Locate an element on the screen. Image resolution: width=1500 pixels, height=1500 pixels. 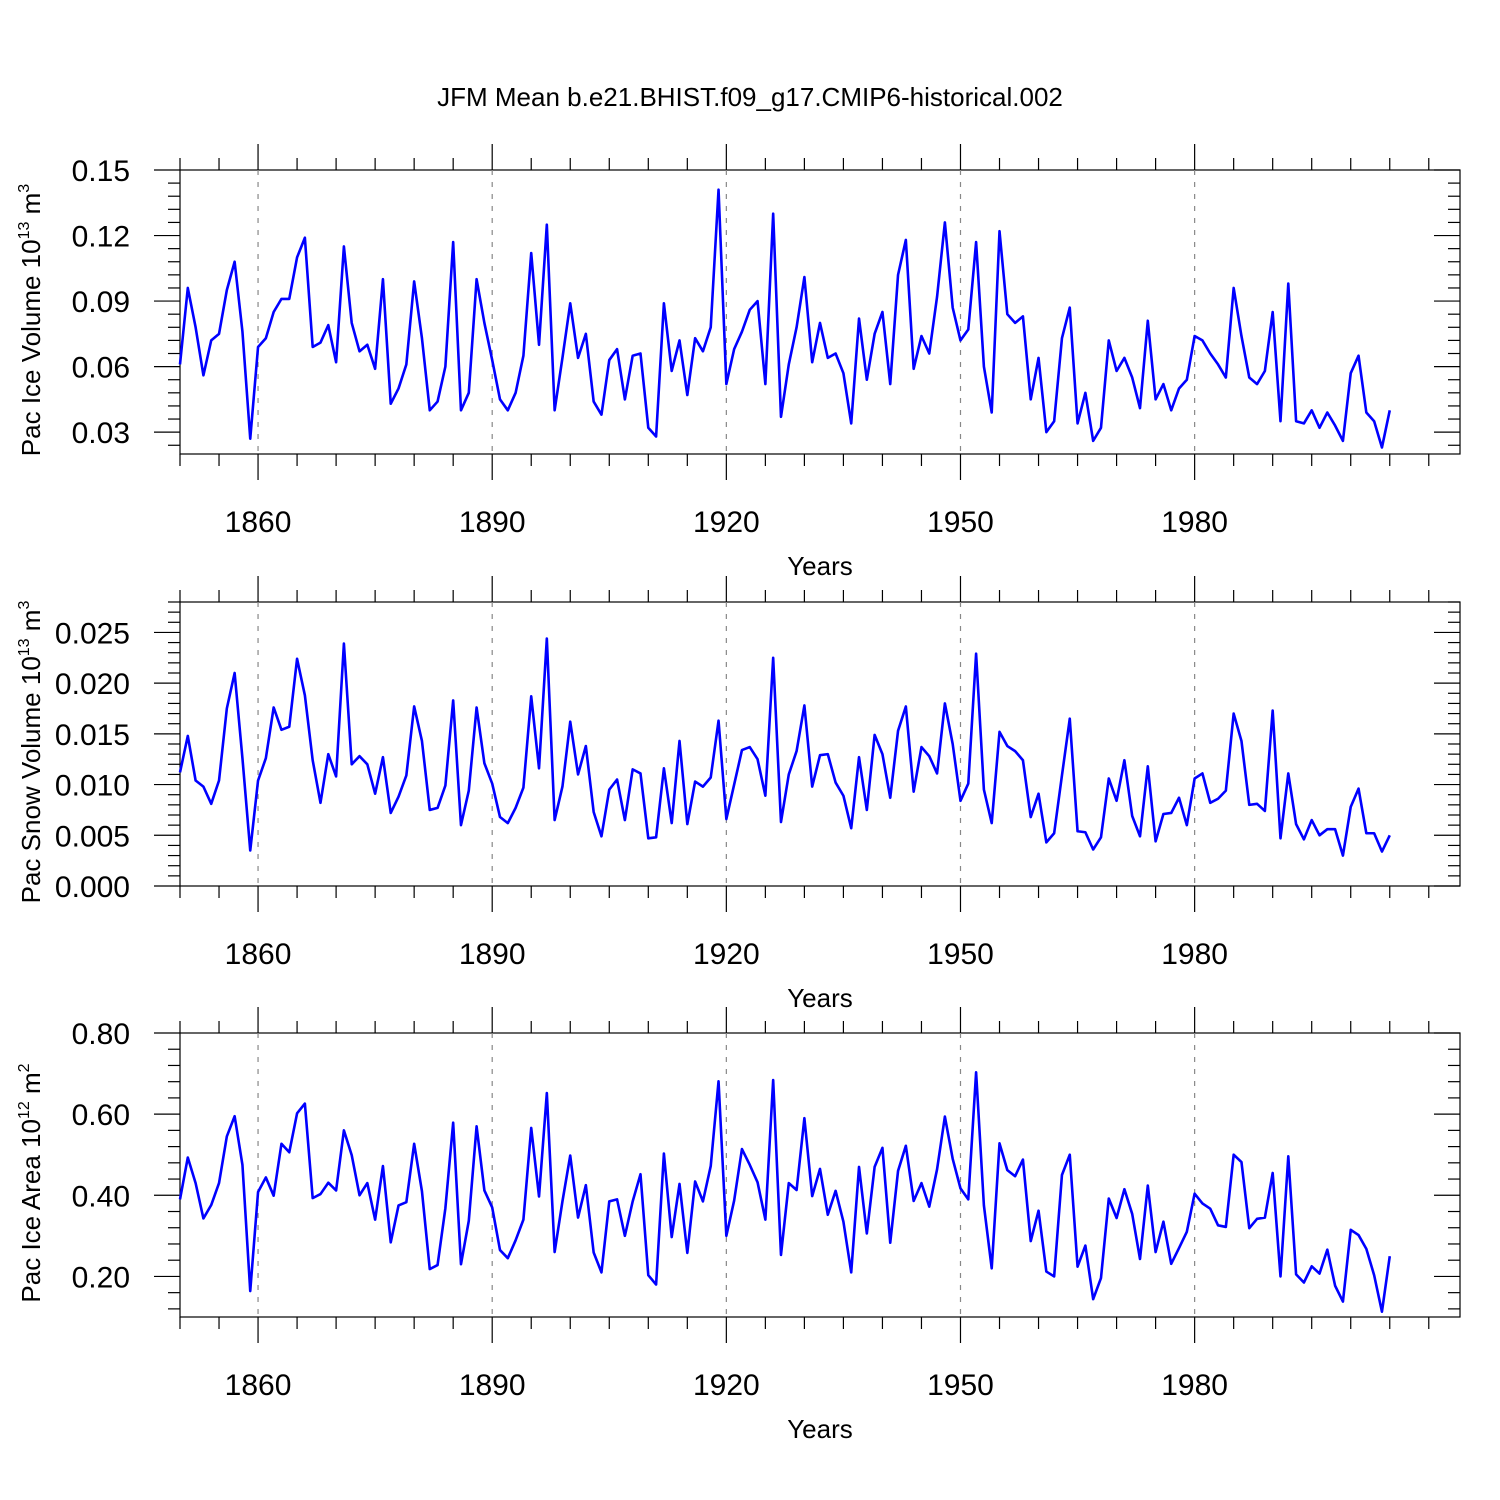
y-tick-label: 0.40 is located at coordinates (101, 1196).